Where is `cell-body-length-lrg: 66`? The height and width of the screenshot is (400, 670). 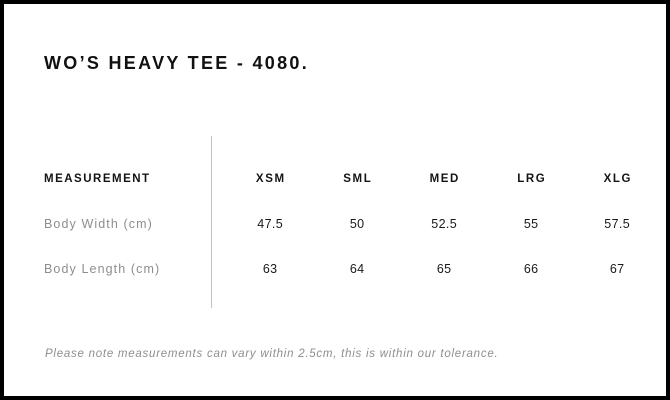
cell-body-length-lrg: 66 is located at coordinates (531, 269).